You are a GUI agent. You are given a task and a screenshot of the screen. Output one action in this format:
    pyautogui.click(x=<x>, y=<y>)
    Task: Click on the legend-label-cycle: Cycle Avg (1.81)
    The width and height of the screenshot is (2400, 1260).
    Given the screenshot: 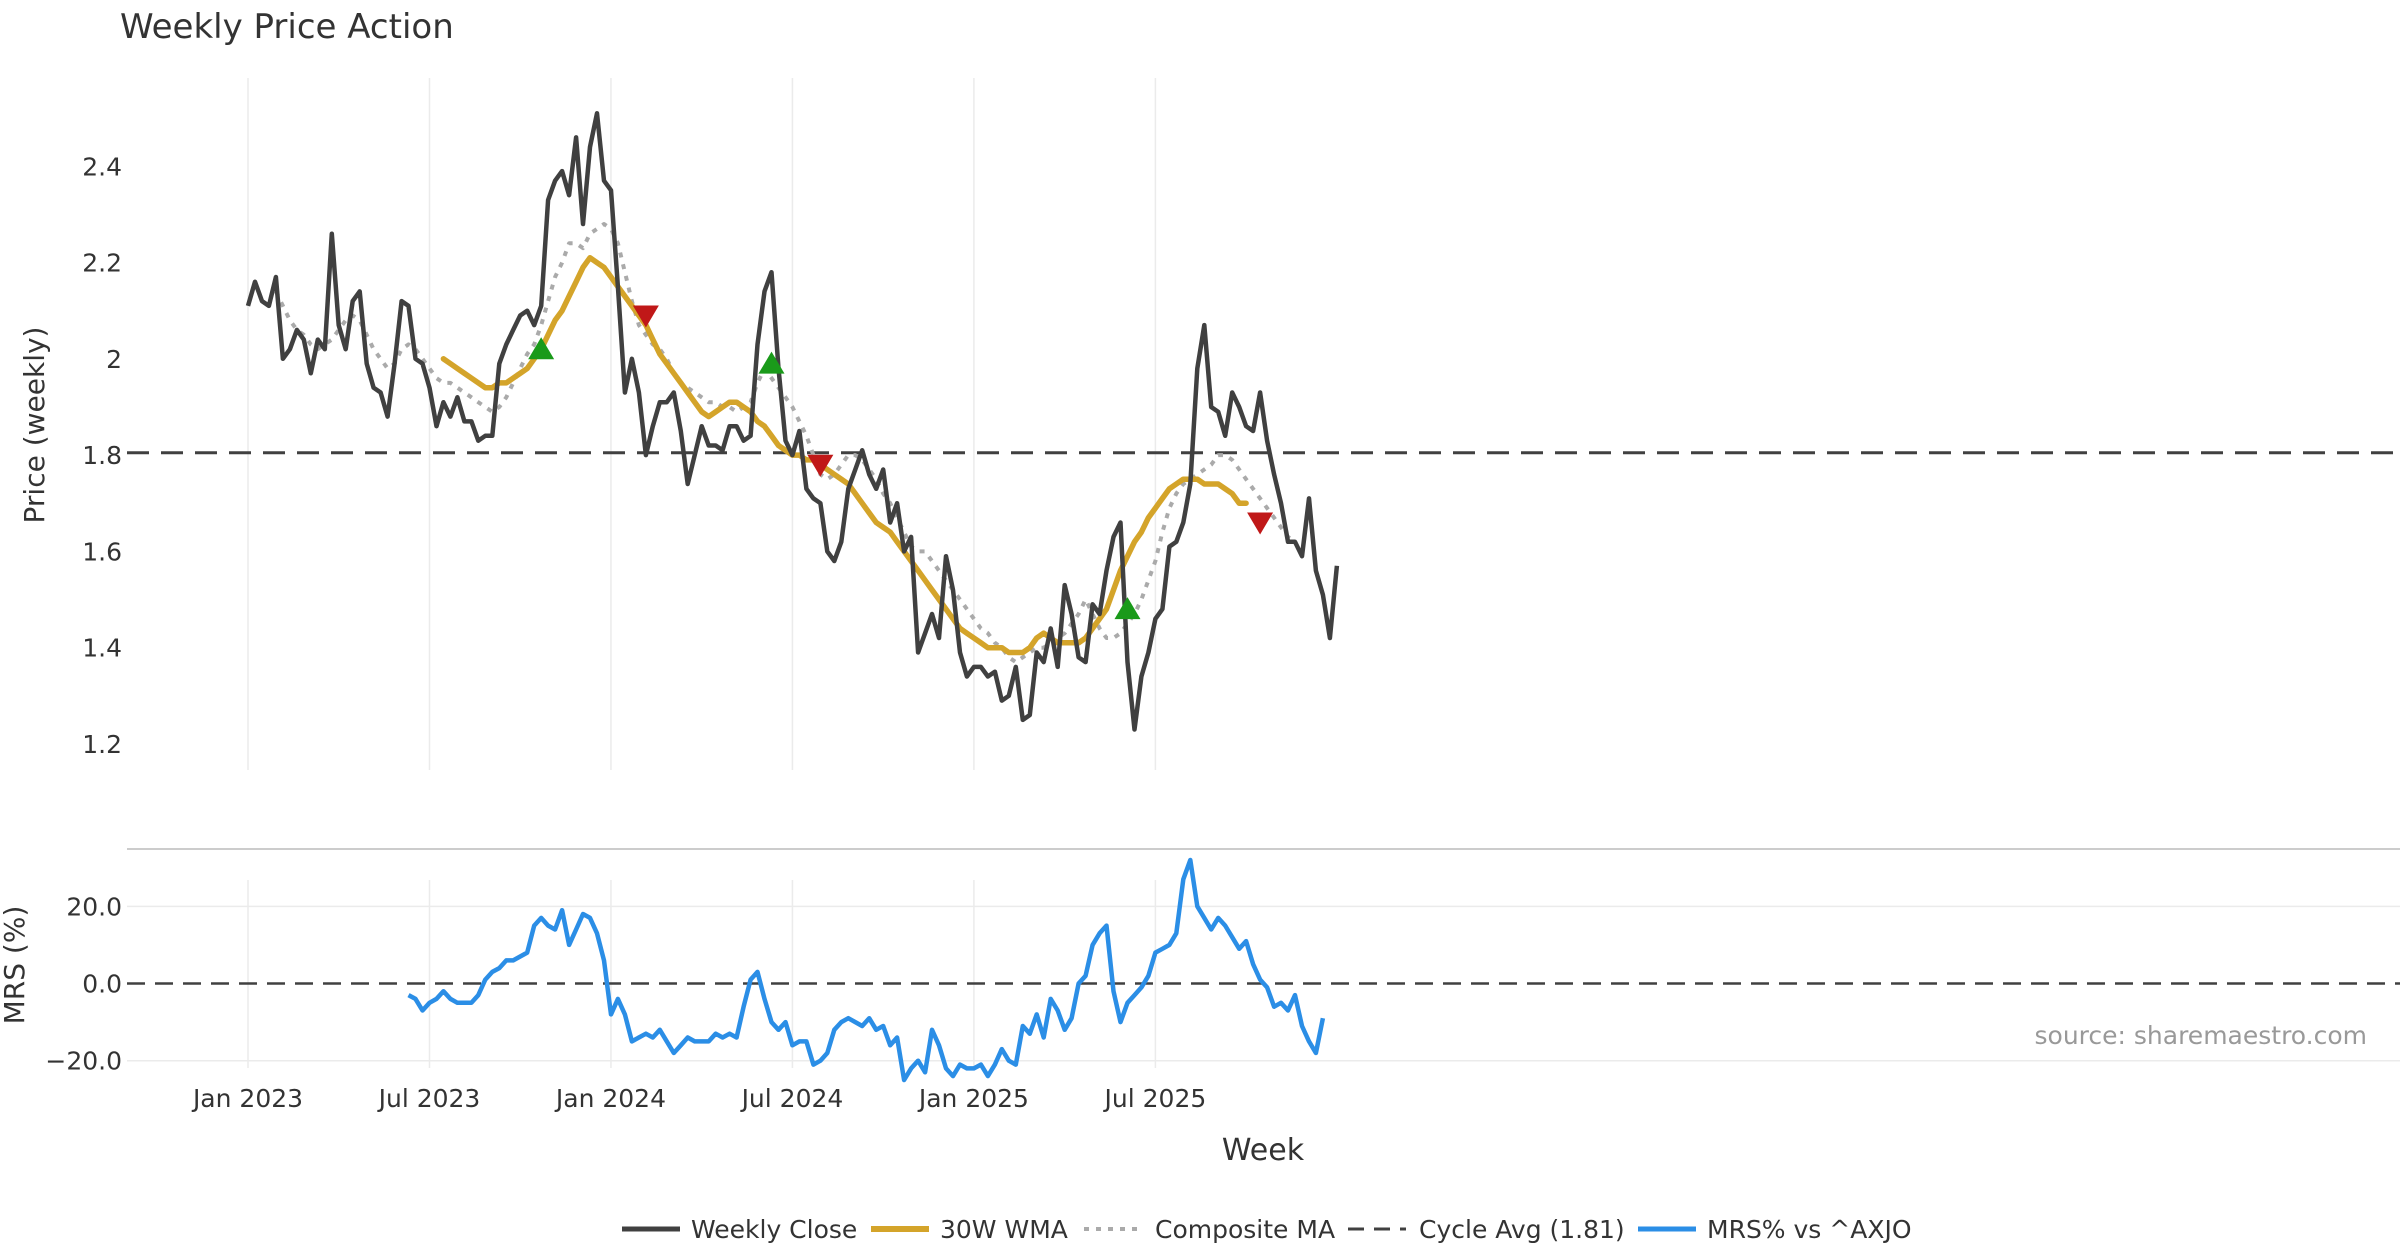 What is the action you would take?
    pyautogui.click(x=1522, y=1229)
    